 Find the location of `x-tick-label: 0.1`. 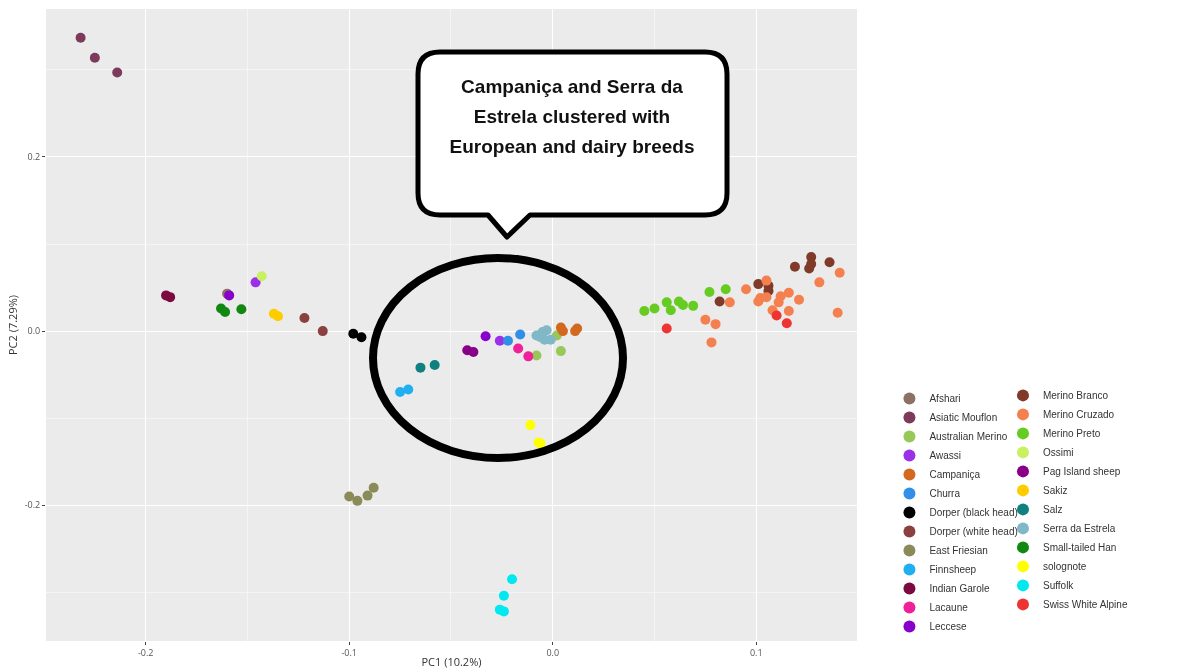

x-tick-label: 0.1 is located at coordinates (756, 652).